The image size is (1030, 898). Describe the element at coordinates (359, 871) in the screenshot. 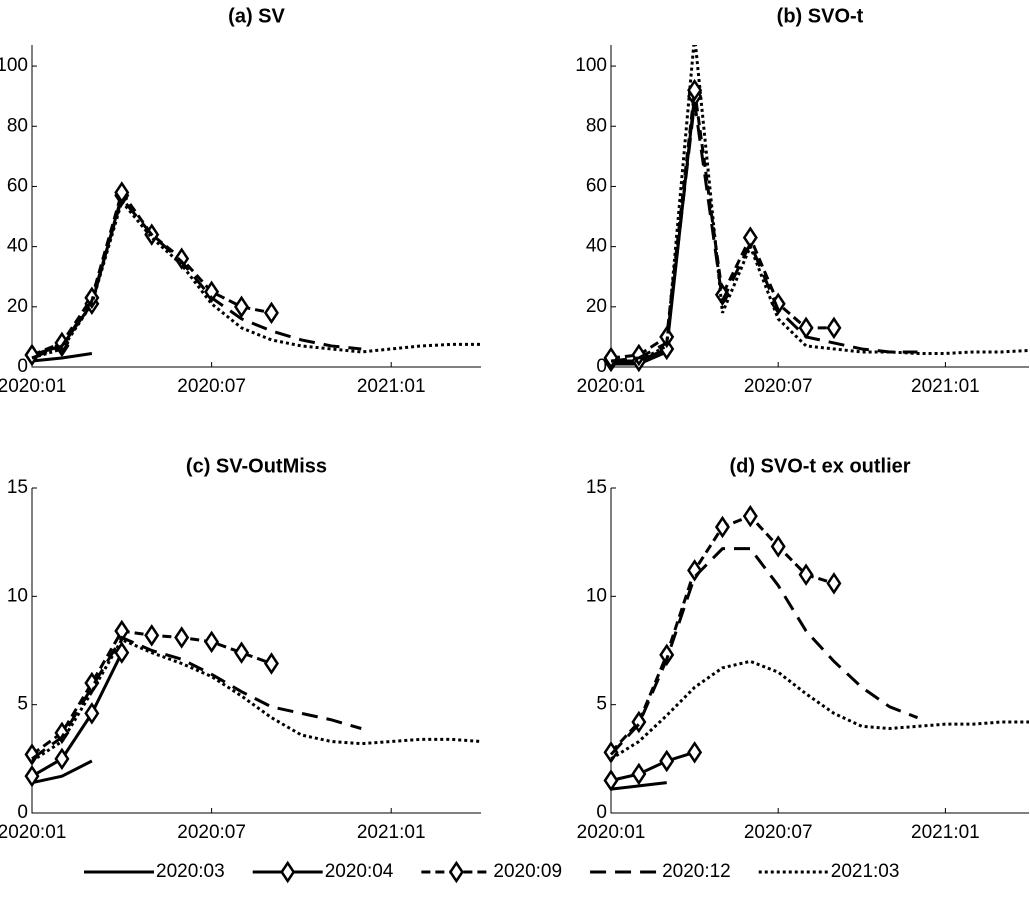

I see `legend-label: 2020:04` at that location.